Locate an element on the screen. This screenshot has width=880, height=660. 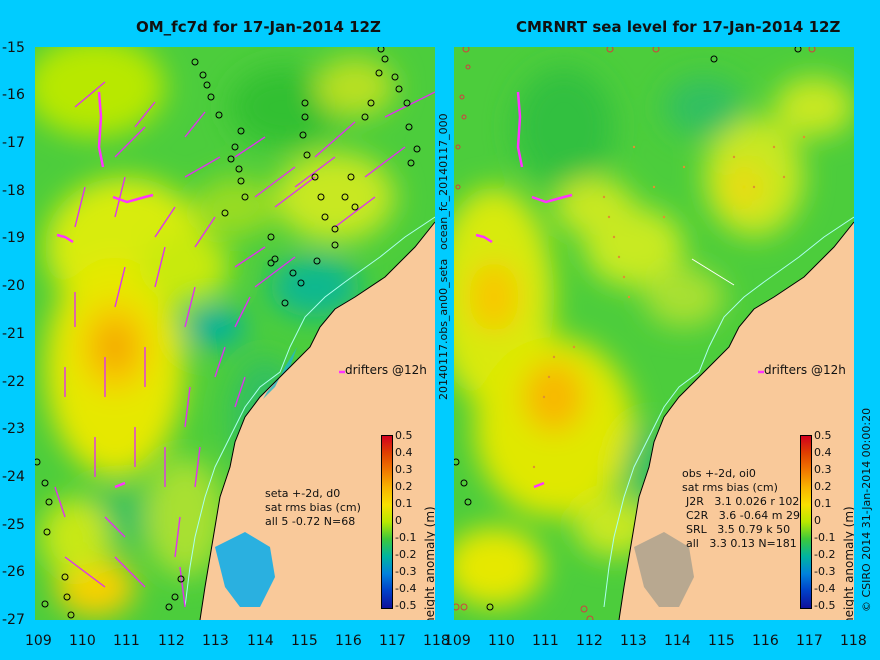
right-drifter-label: drifters @12h is located at coordinates (805, 370).